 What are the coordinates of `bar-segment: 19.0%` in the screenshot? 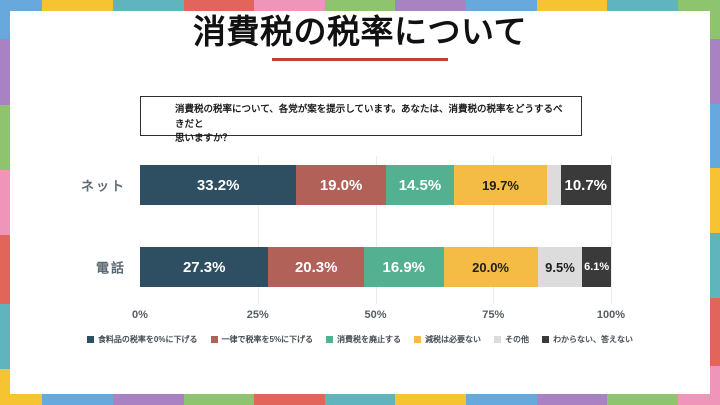 It's located at (341, 185).